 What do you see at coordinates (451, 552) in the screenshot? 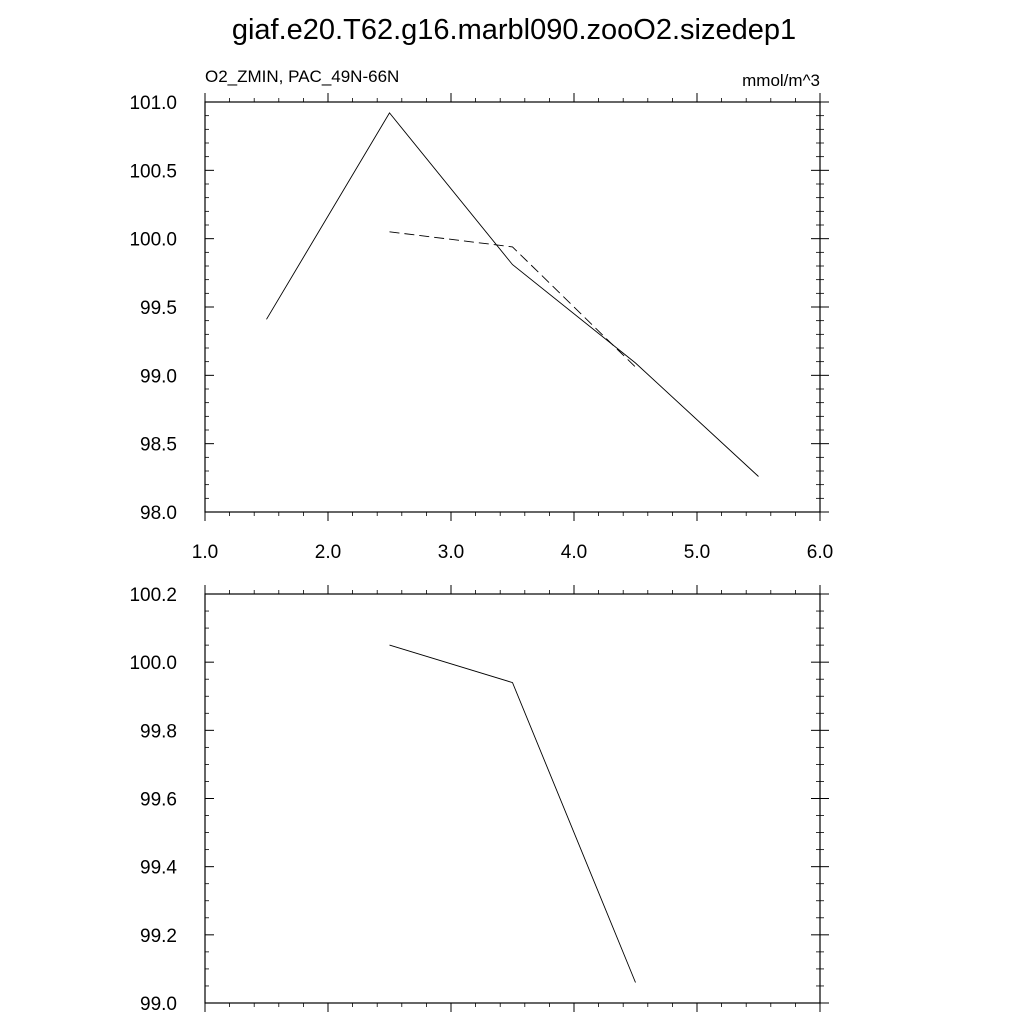
I see `x-tick-label: 3.0` at bounding box center [451, 552].